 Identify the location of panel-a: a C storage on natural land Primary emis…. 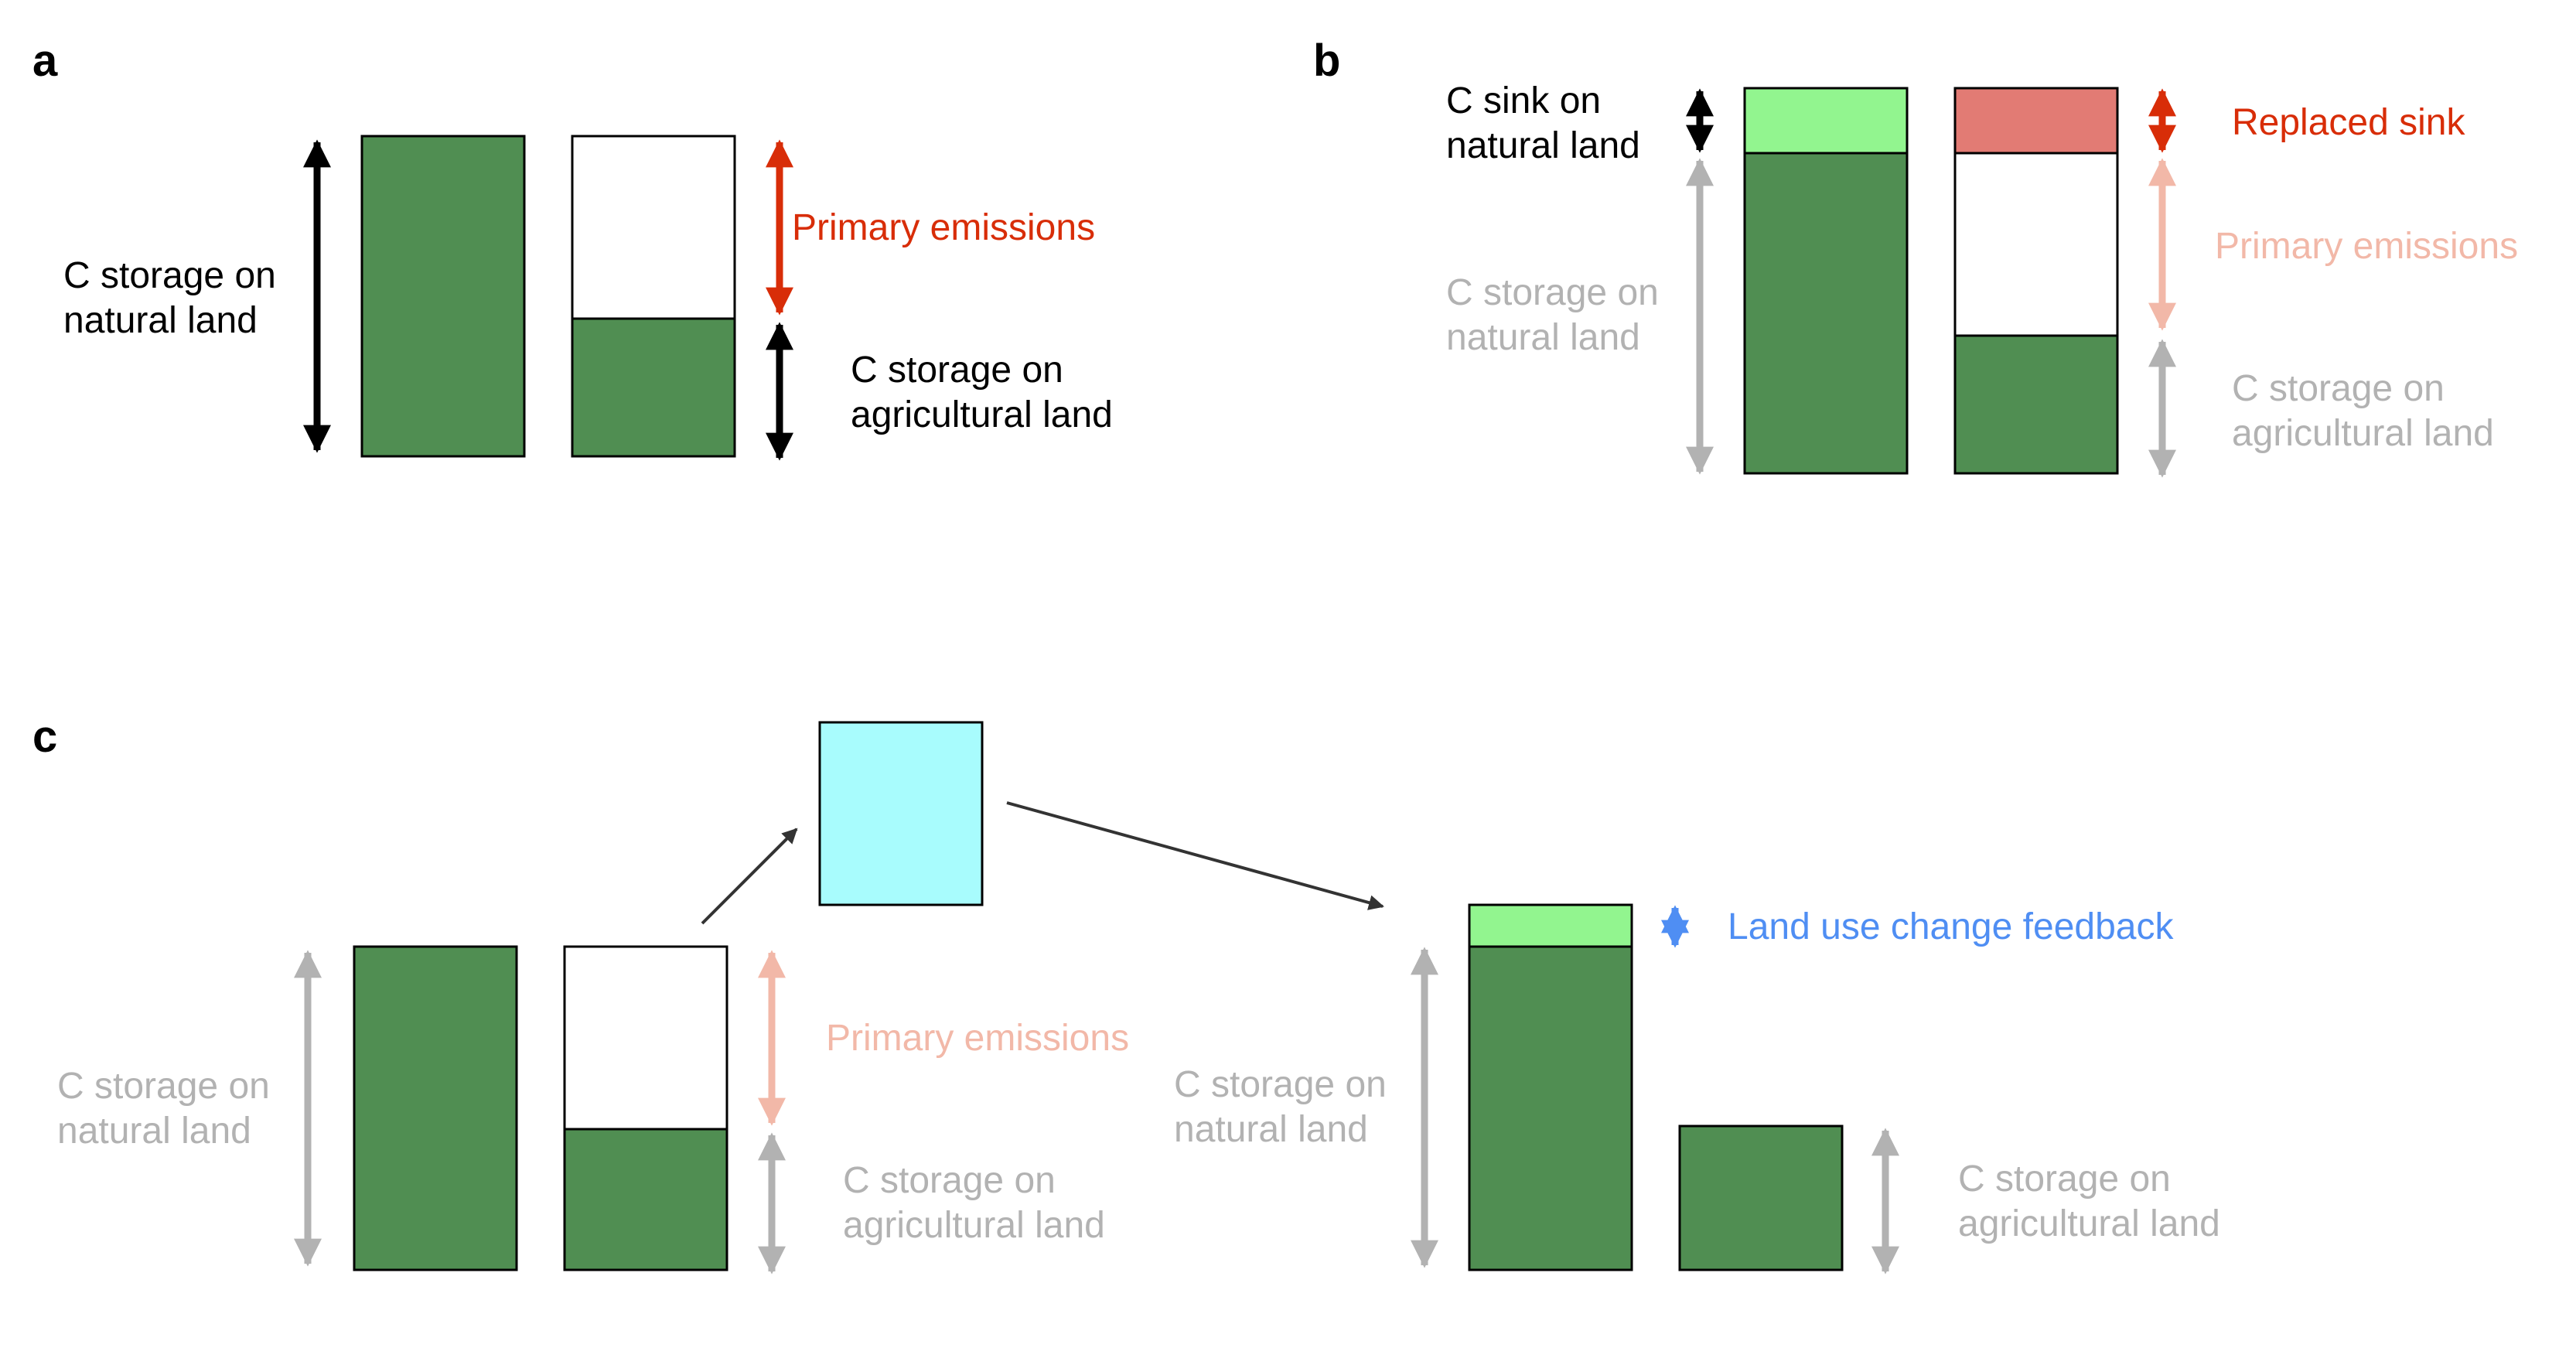
(573, 248).